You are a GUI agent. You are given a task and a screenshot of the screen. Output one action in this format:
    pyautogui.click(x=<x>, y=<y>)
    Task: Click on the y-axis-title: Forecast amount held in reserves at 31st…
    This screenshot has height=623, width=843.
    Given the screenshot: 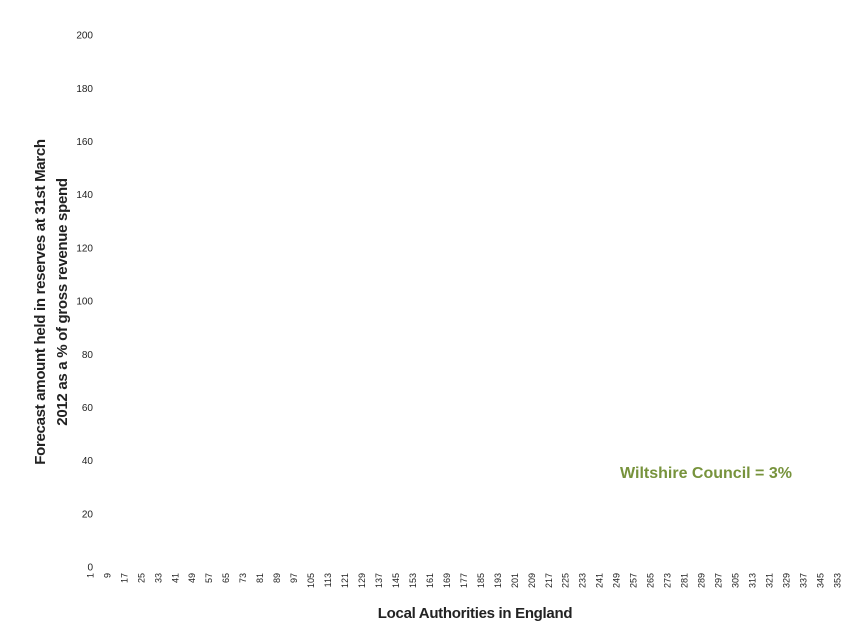 What is the action you would take?
    pyautogui.click(x=40, y=302)
    